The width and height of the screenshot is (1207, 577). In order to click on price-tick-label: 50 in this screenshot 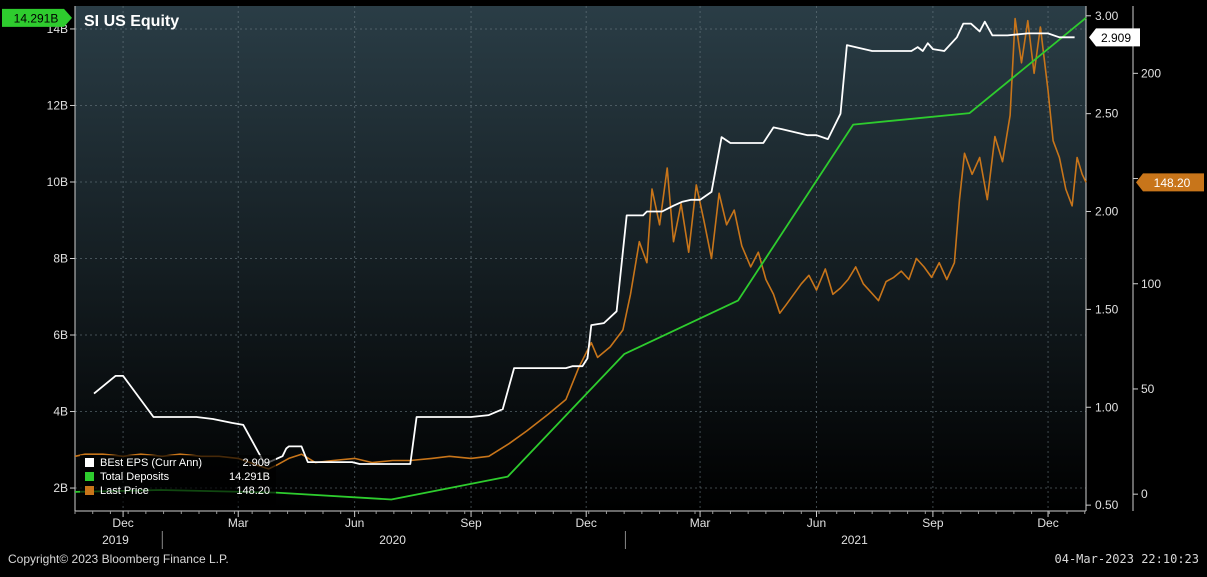, I will do `click(1148, 389)`.